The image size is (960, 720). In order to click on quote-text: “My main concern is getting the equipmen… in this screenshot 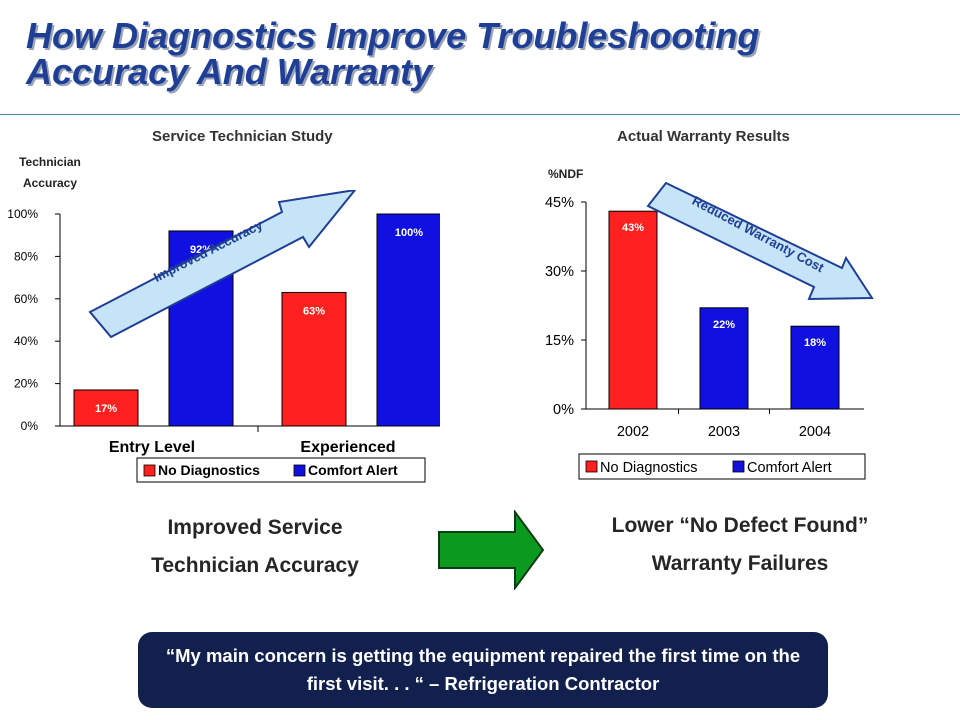, I will do `click(483, 669)`.